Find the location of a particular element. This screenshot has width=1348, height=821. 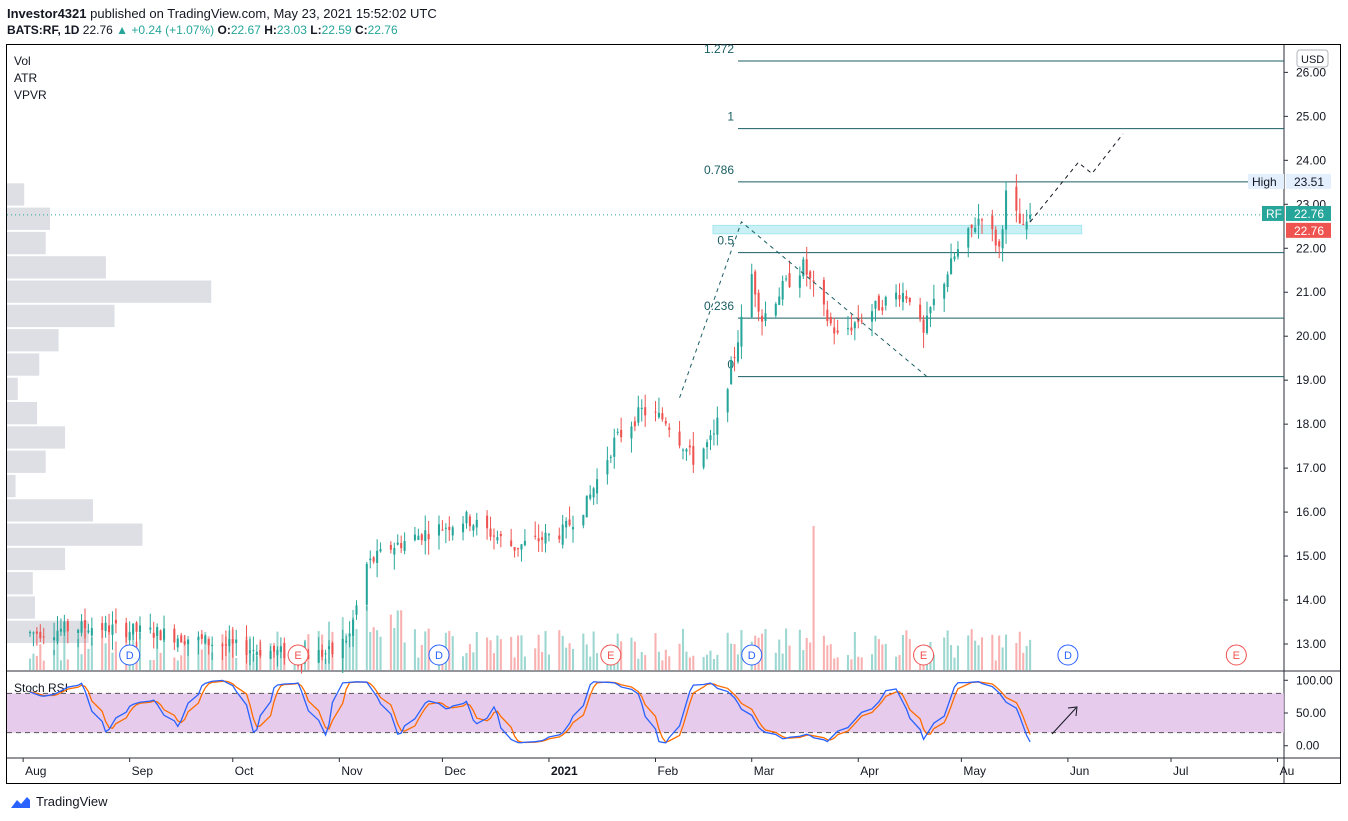

legend-atr: ATR is located at coordinates (26, 78).